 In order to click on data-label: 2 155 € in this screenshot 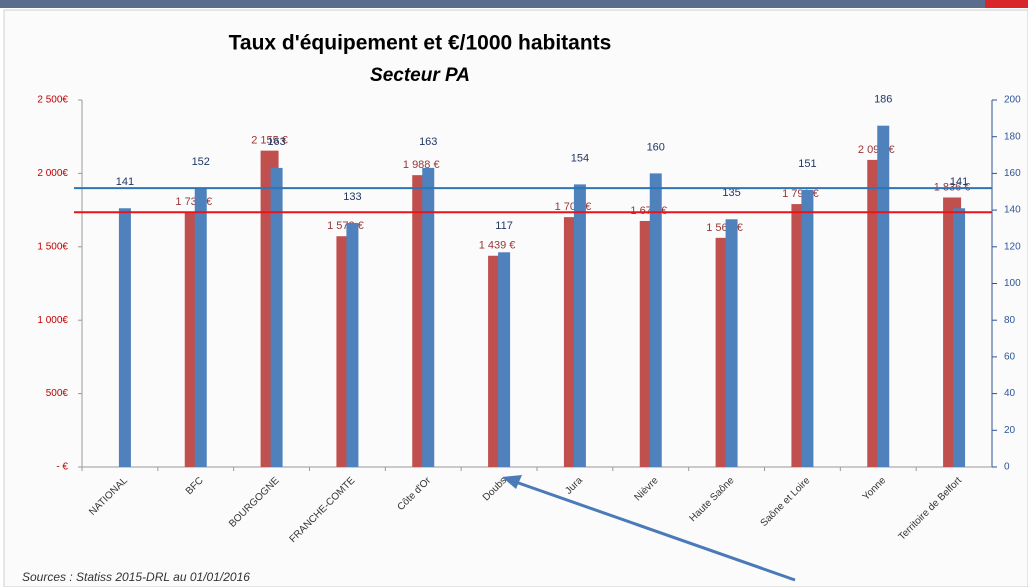, I will do `click(269, 141)`.